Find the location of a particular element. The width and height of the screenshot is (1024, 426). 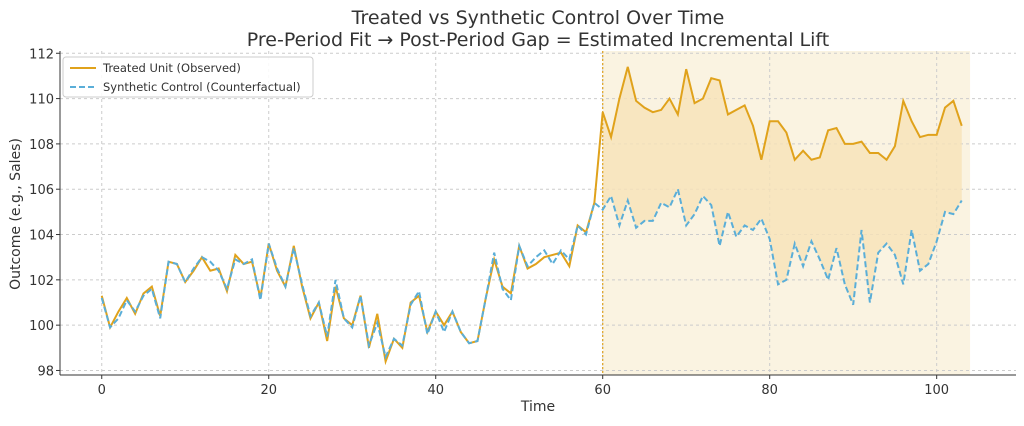

legend-label-synthetic: Synthetic Control (Counterfactual) is located at coordinates (202, 87).